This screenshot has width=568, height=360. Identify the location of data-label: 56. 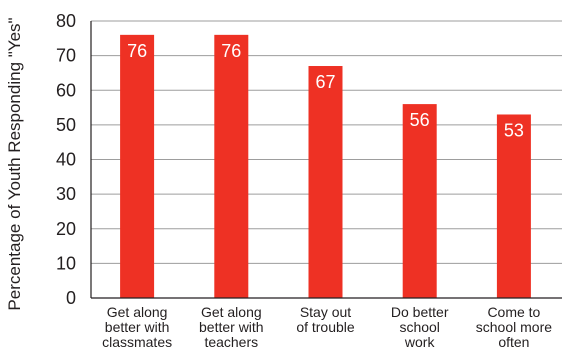
(420, 120).